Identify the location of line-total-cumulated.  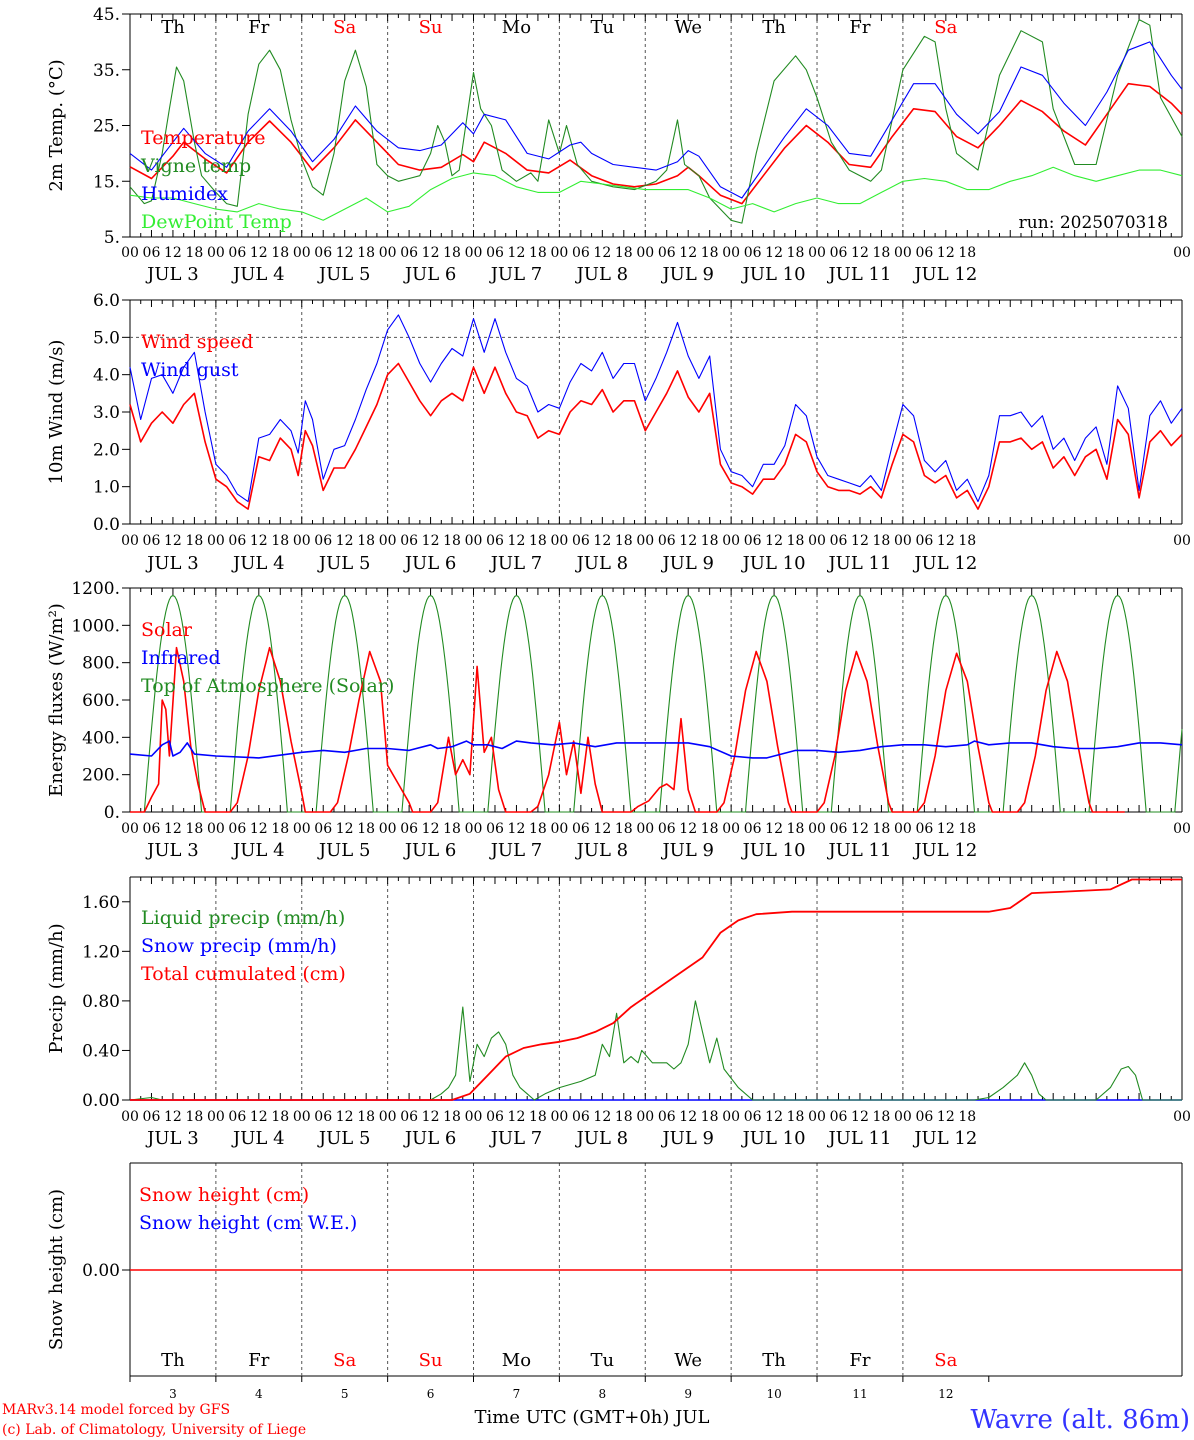
(656, 989).